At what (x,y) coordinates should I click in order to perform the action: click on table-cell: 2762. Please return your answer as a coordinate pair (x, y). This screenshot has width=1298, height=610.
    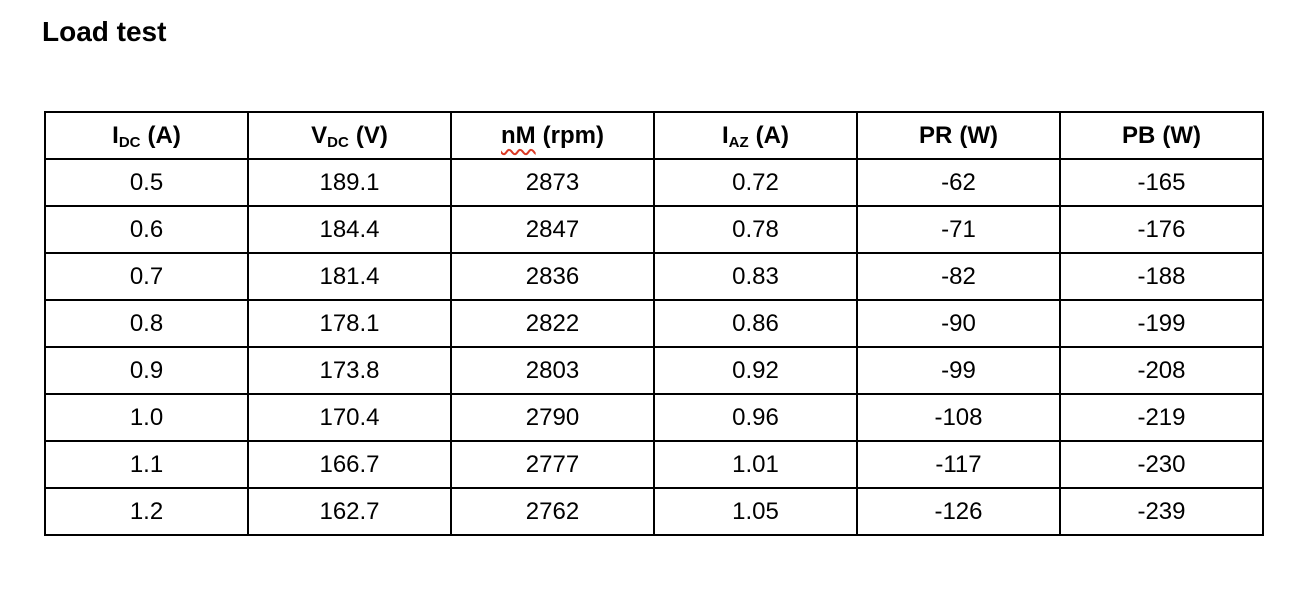
    Looking at the image, I should click on (552, 511).